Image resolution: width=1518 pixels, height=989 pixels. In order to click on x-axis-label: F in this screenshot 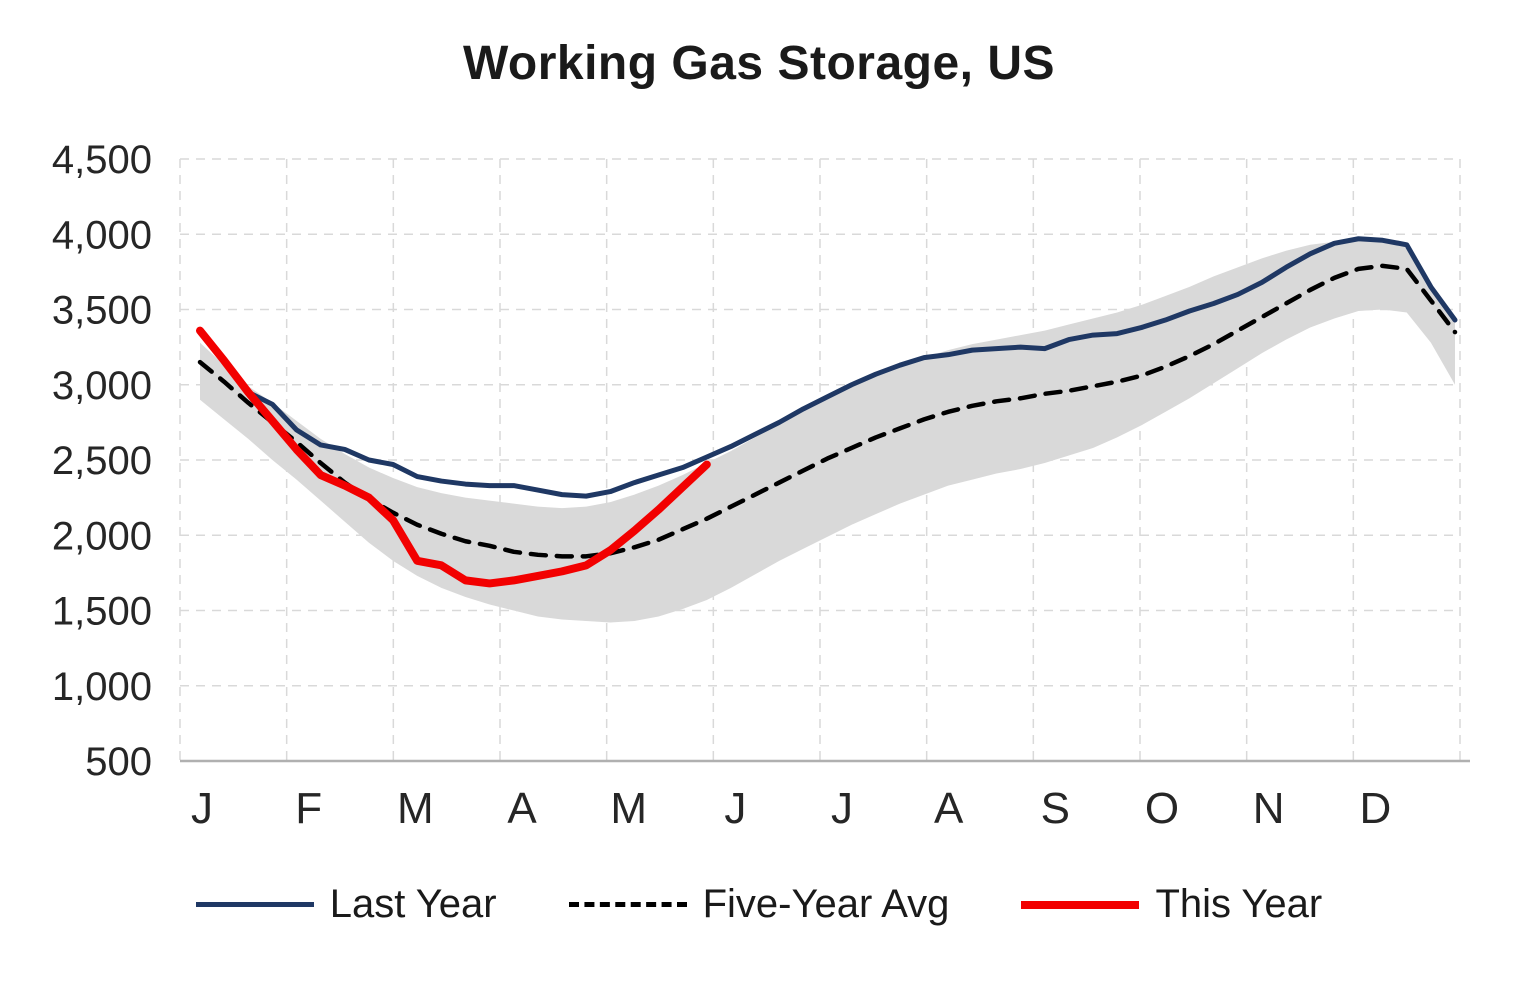, I will do `click(308, 808)`.